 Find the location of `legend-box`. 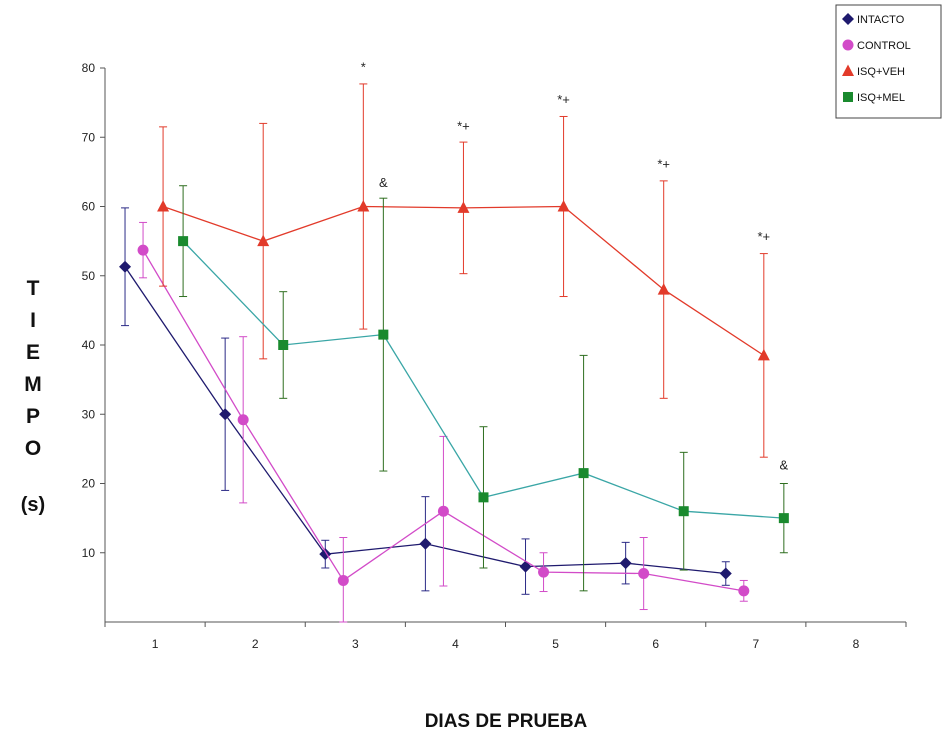

legend-box is located at coordinates (888, 61).